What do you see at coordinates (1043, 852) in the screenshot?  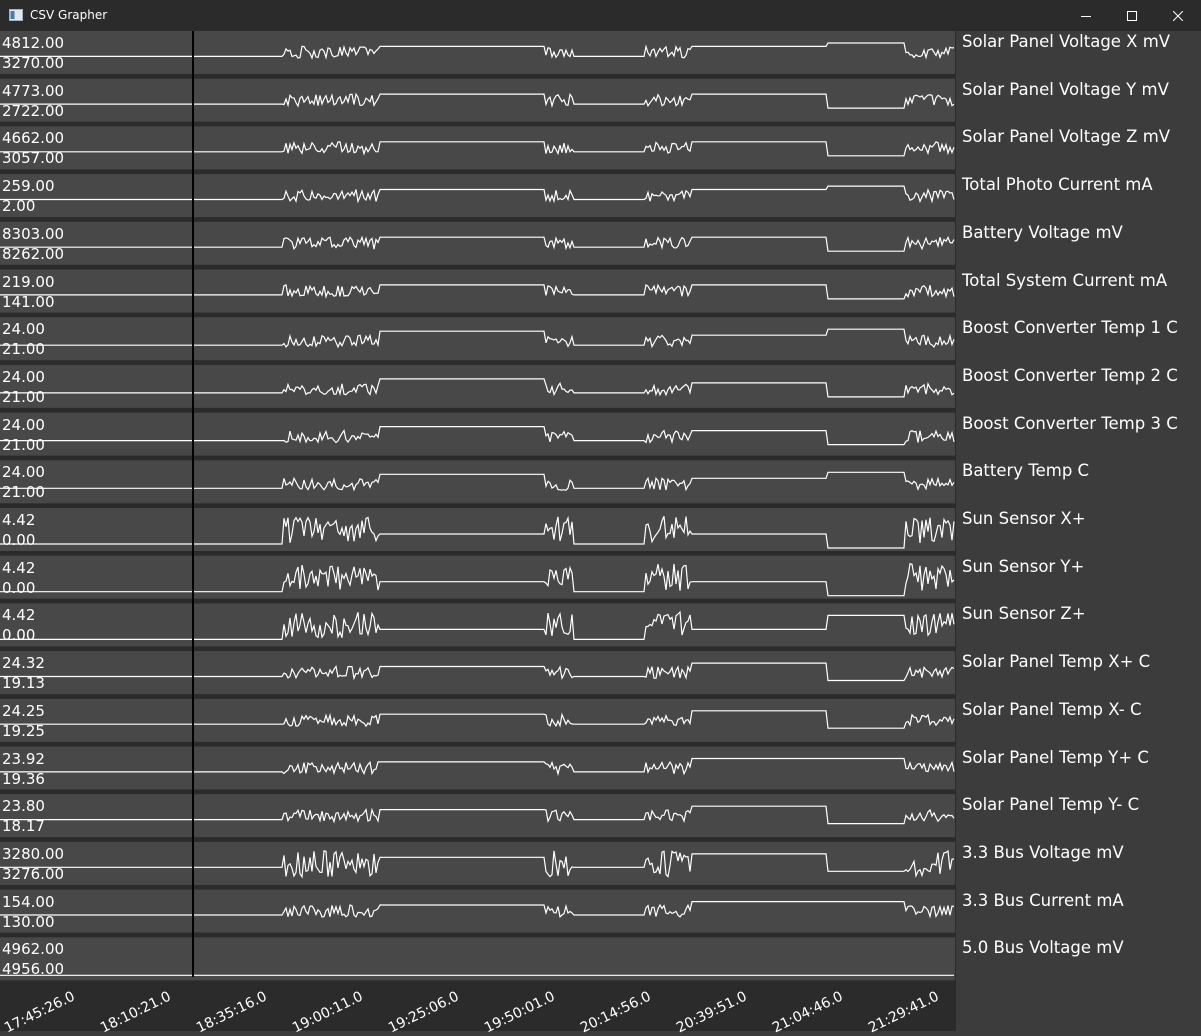 I see `series-name-label: 3.3 Bus Voltage mV` at bounding box center [1043, 852].